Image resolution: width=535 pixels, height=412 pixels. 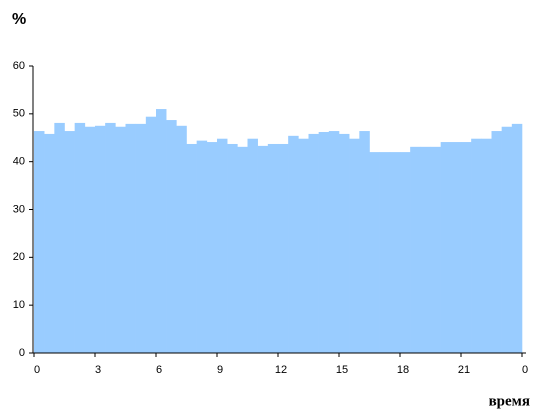 I want to click on y-axis-label: %, so click(x=19, y=19).